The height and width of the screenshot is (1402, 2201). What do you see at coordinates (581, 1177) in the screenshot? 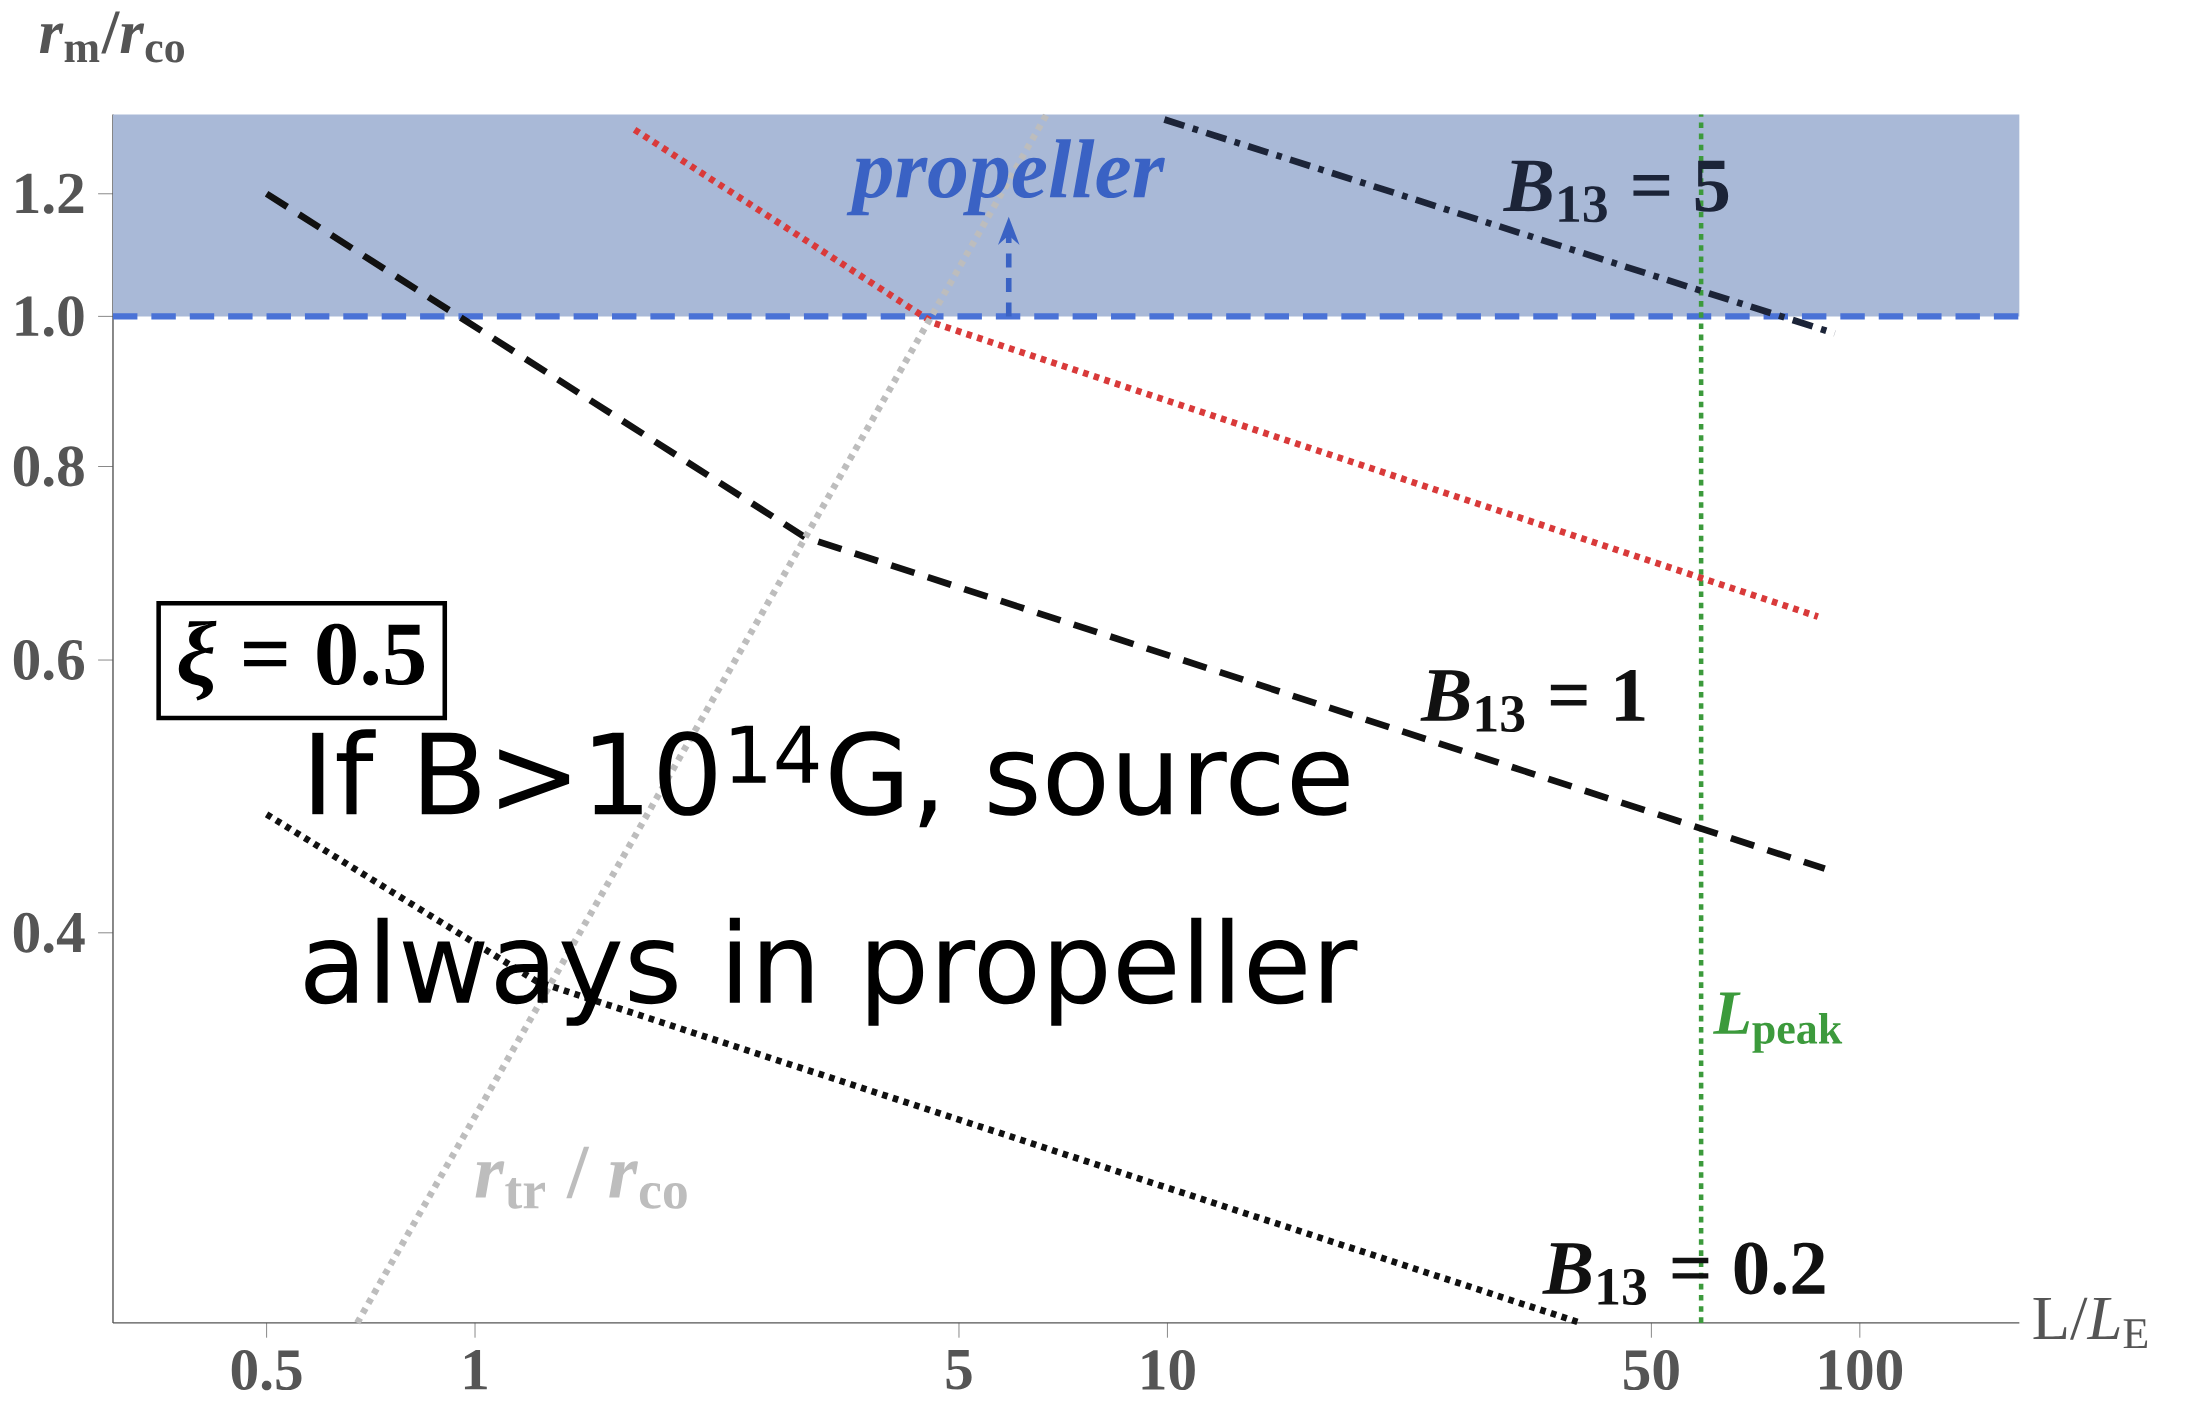
I see `series-label: r$_{tr}$ / r$_{co}$` at bounding box center [581, 1177].